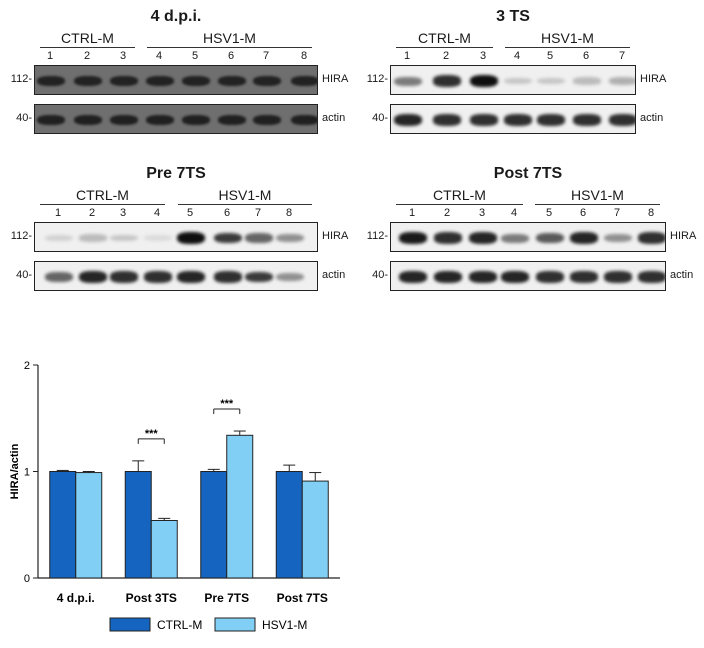  I want to click on legend-label: CTRL-M, so click(179, 625).